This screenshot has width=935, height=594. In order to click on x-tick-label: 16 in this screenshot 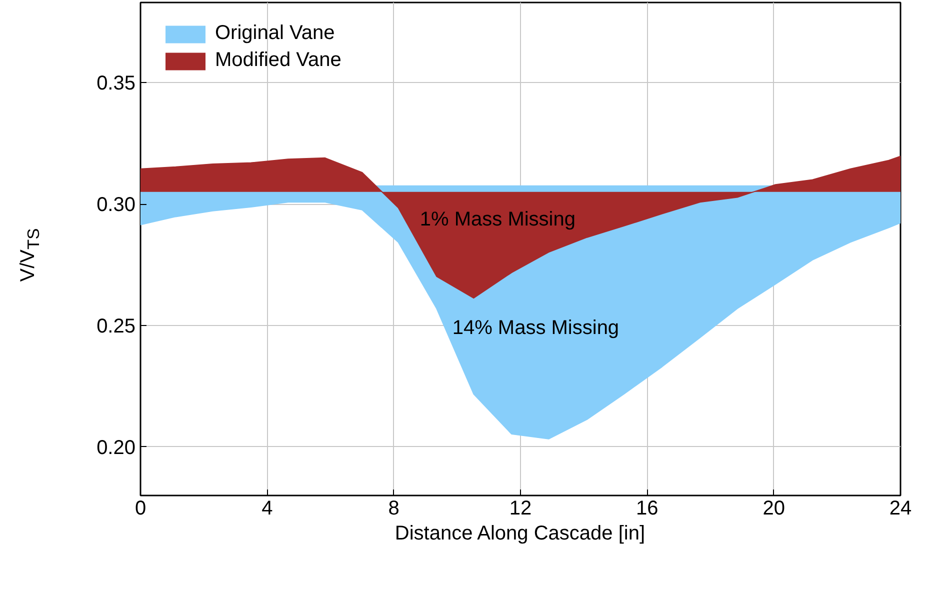, I will do `click(647, 509)`.